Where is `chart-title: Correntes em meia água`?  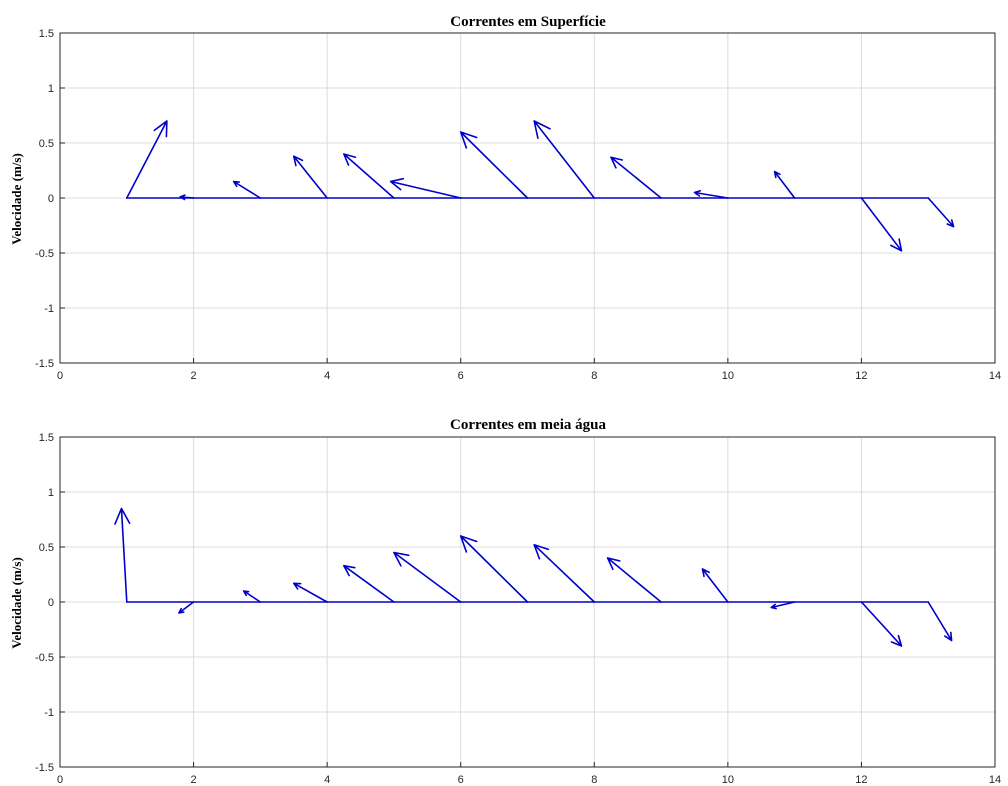 chart-title: Correntes em meia água is located at coordinates (528, 425).